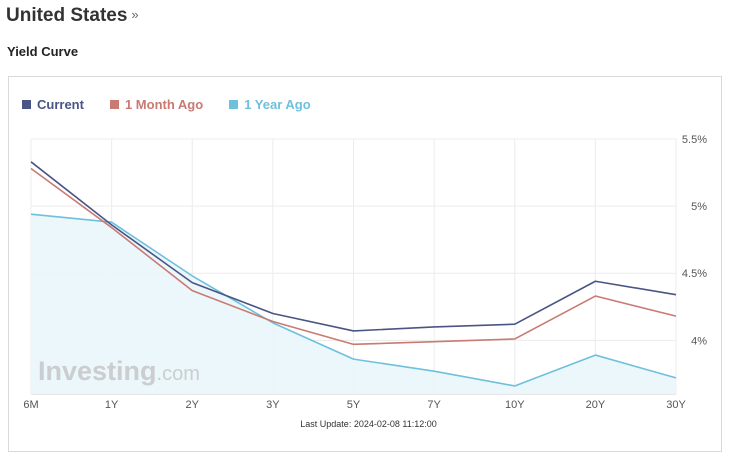  I want to click on y-tick-label-3: 4%, so click(699, 341).